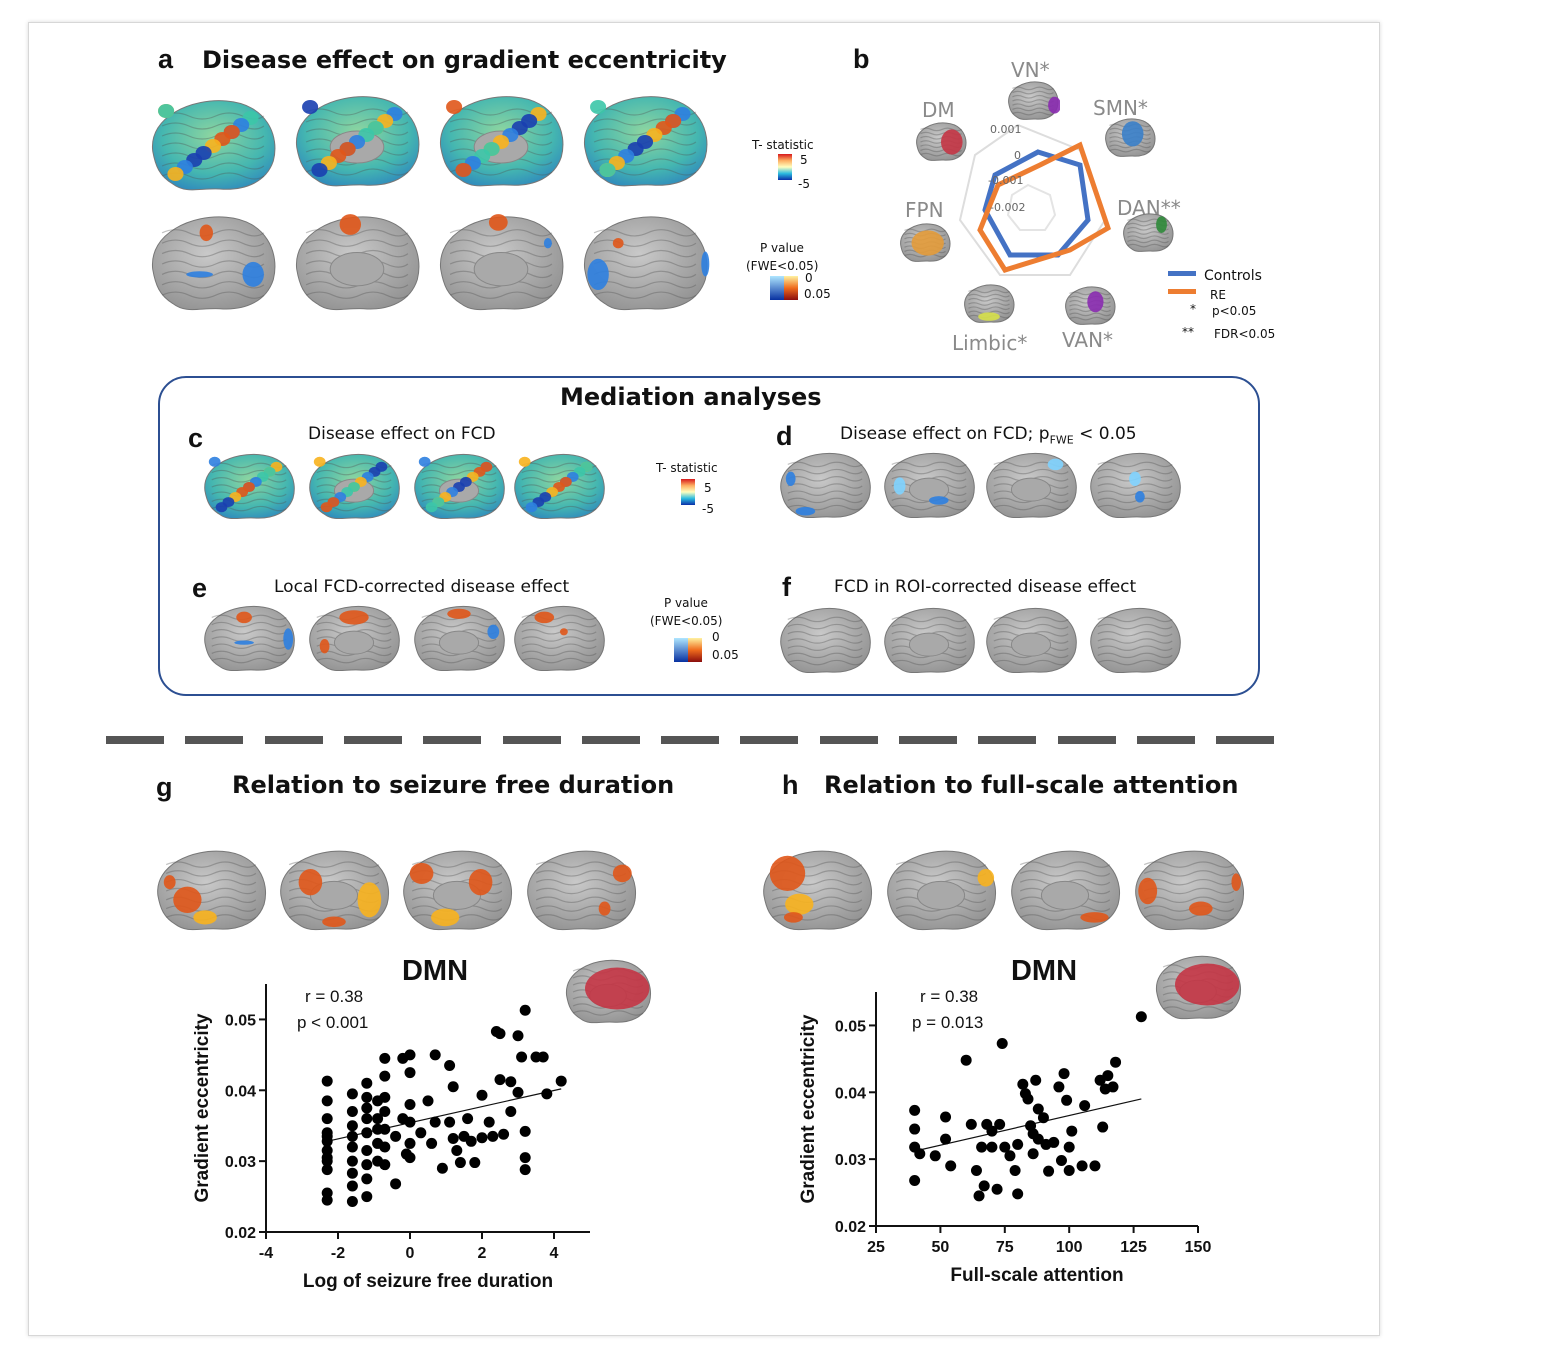  Describe the element at coordinates (687, 468) in the screenshot. I see `panel-c-tstat-label: T- statistic` at that location.